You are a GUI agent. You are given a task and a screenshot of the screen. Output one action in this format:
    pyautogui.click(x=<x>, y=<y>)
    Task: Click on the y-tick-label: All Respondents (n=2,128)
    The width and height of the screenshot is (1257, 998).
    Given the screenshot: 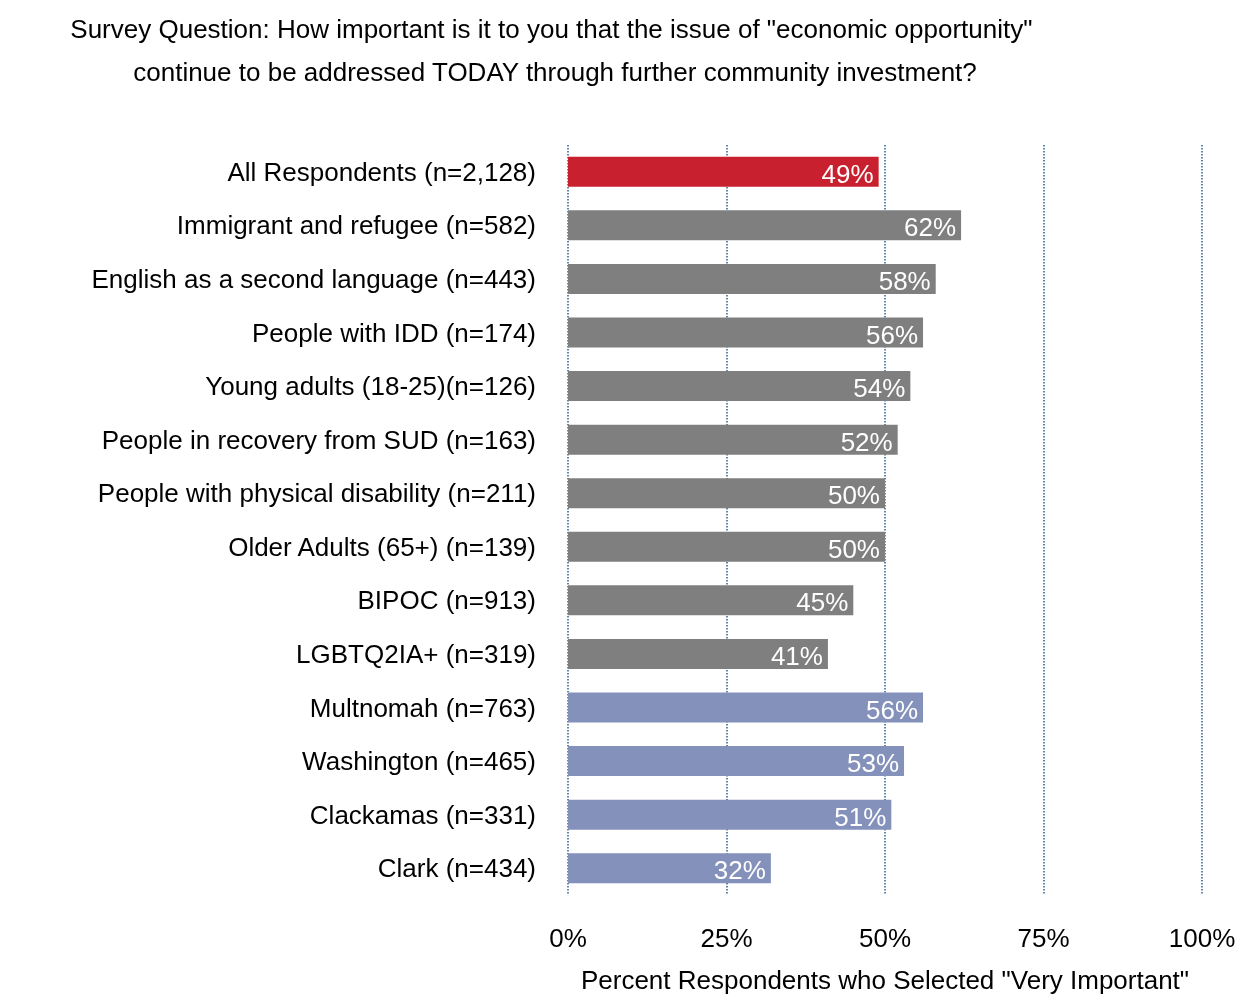 What is the action you would take?
    pyautogui.click(x=381, y=171)
    